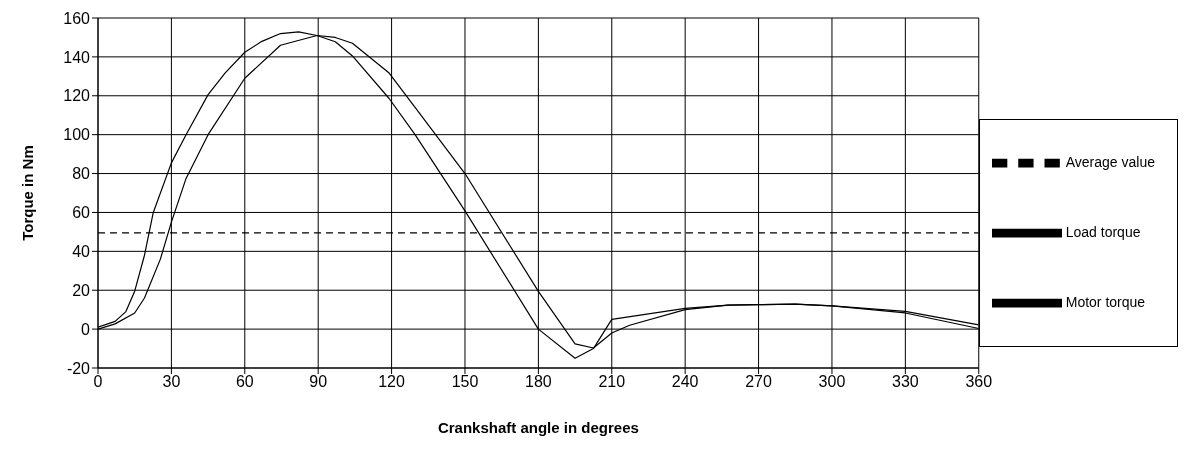 Image resolution: width=1199 pixels, height=466 pixels. Describe the element at coordinates (98, 382) in the screenshot. I see `x-tick-label: 0` at that location.